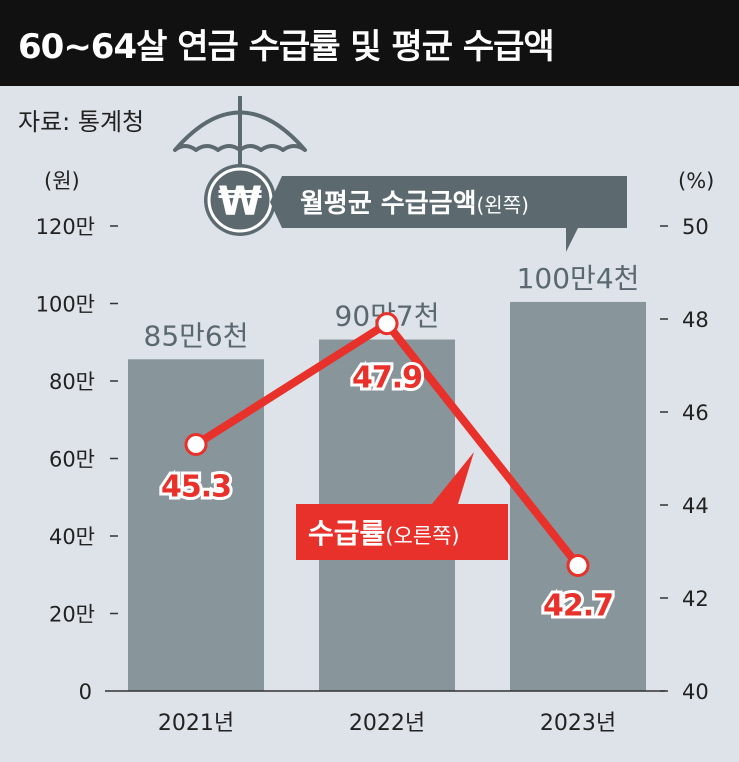 The width and height of the screenshot is (739, 762). What do you see at coordinates (196, 723) in the screenshot?
I see `x-category-label: 2021년` at bounding box center [196, 723].